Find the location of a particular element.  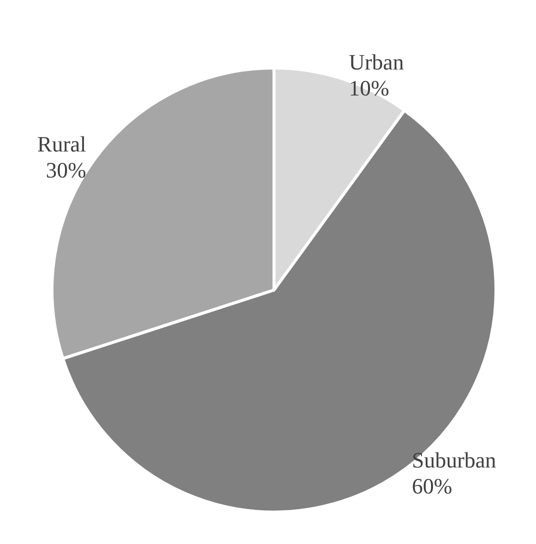

slice-label: Suburban is located at coordinates (454, 459).